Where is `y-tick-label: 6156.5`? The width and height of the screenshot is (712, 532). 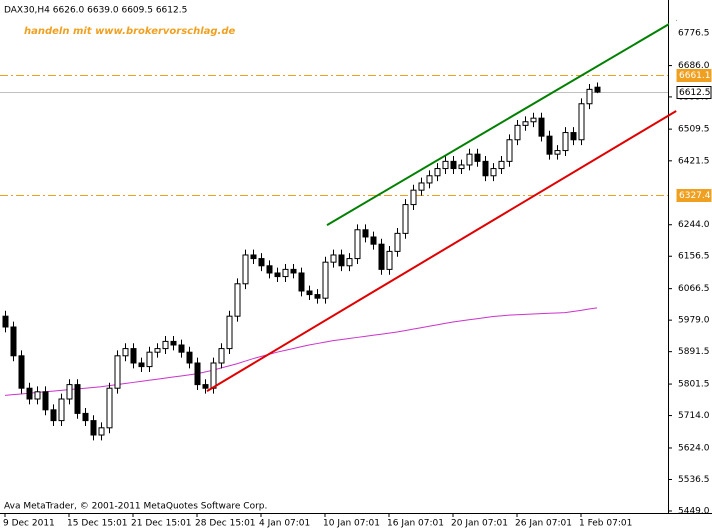
y-tick-label: 6156.5 is located at coordinates (694, 257).